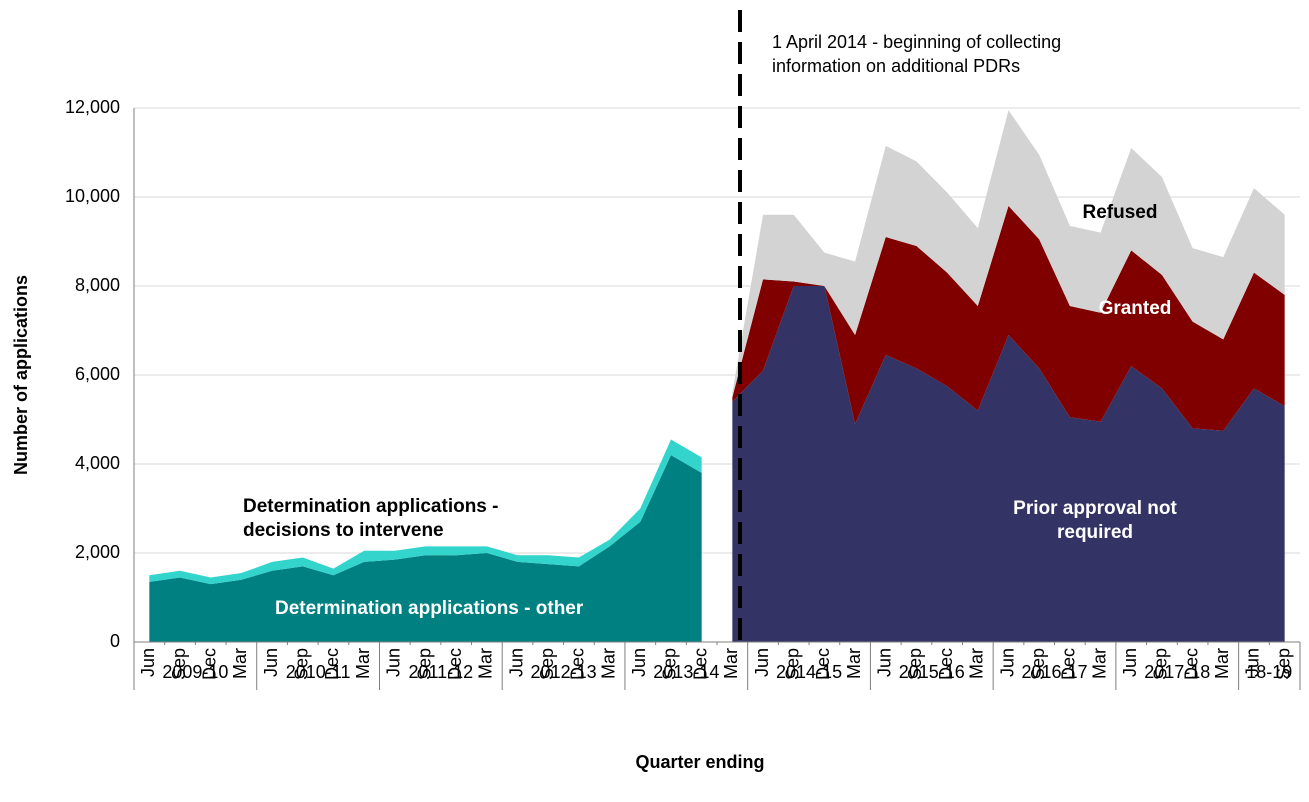 The height and width of the screenshot is (802, 1309). Describe the element at coordinates (1095, 520) in the screenshot. I see `series-label: Prior approval not required` at that location.